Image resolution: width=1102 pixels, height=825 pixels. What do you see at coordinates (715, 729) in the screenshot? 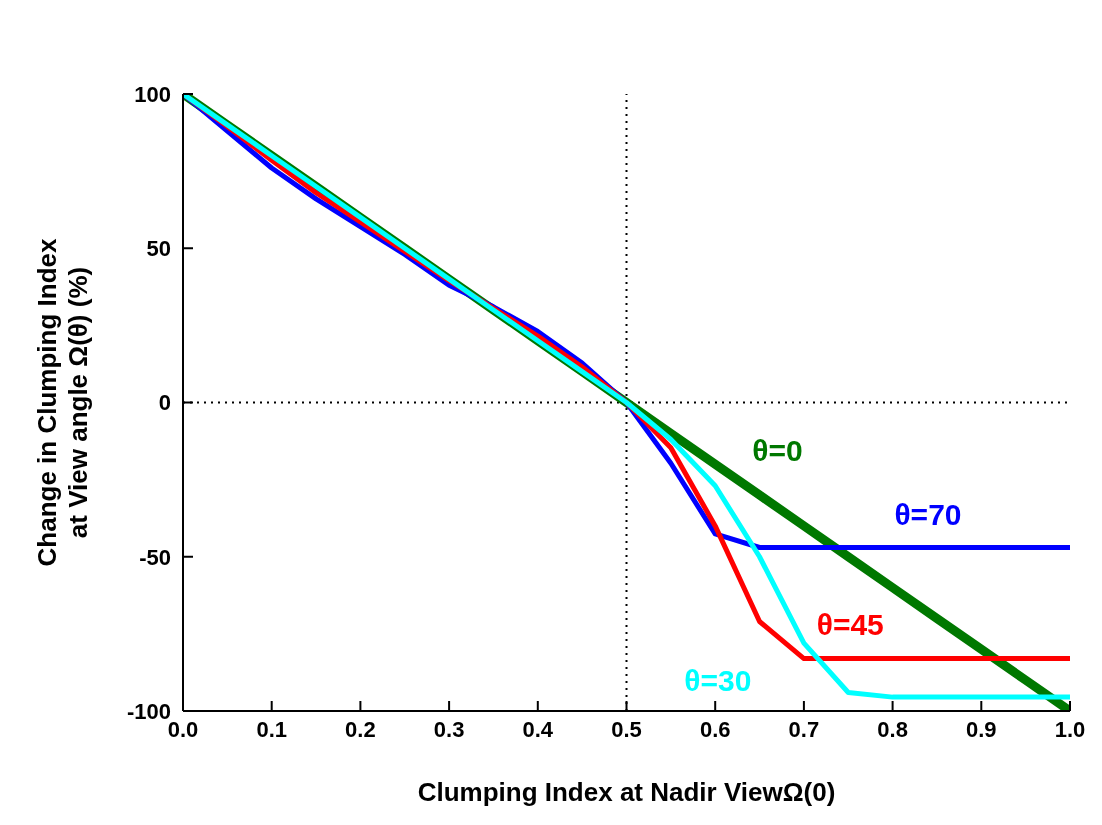
I see `x-tick-label: 0.6` at bounding box center [715, 729].